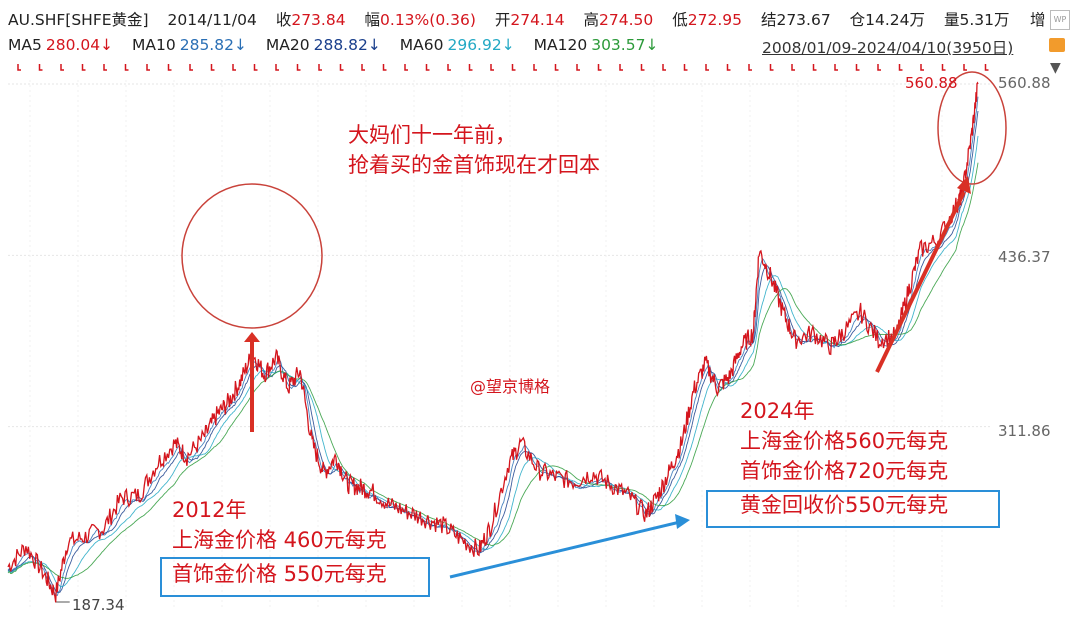 Image resolution: width=1080 pixels, height=628 pixels. What do you see at coordinates (213, 45) in the screenshot?
I see `ma10-value: 285.82↓` at bounding box center [213, 45].